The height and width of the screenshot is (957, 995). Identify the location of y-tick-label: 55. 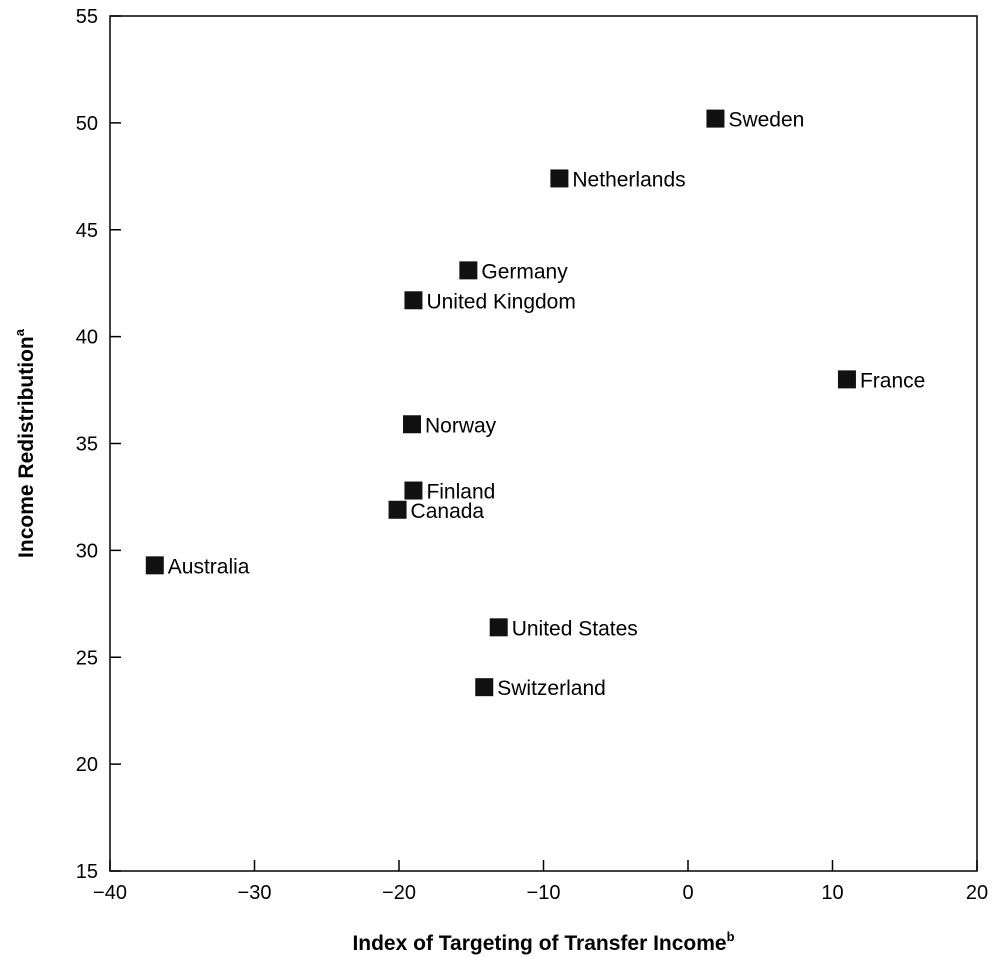
(87, 17).